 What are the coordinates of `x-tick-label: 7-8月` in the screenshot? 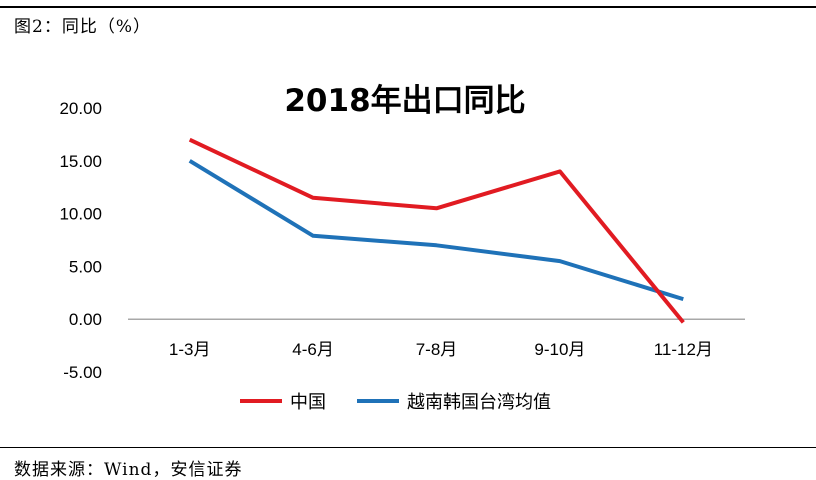 It's located at (437, 349).